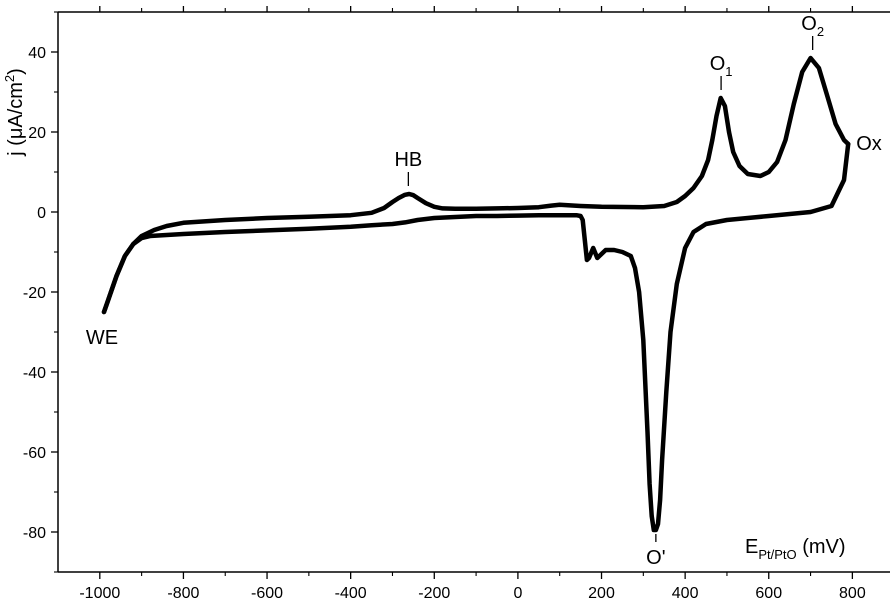  Describe the element at coordinates (16, 105) in the screenshot. I see `y-axis-title-unit: A/cm` at that location.